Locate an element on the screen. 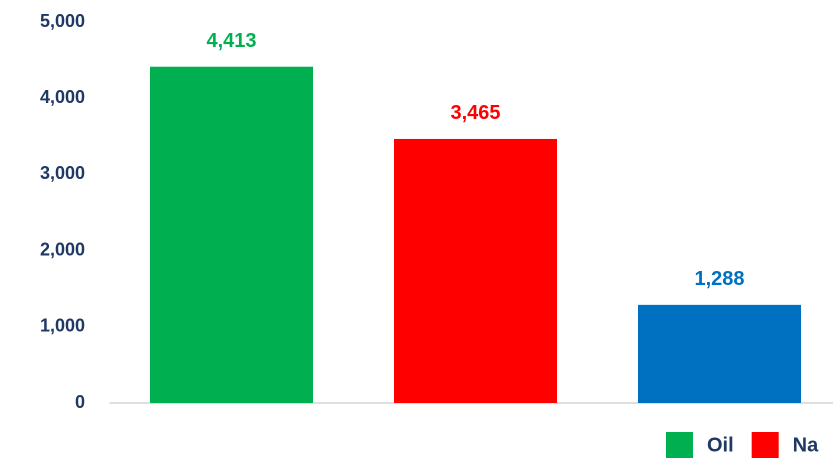 This screenshot has width=833, height=463. value-label: 1,288 is located at coordinates (719, 279).